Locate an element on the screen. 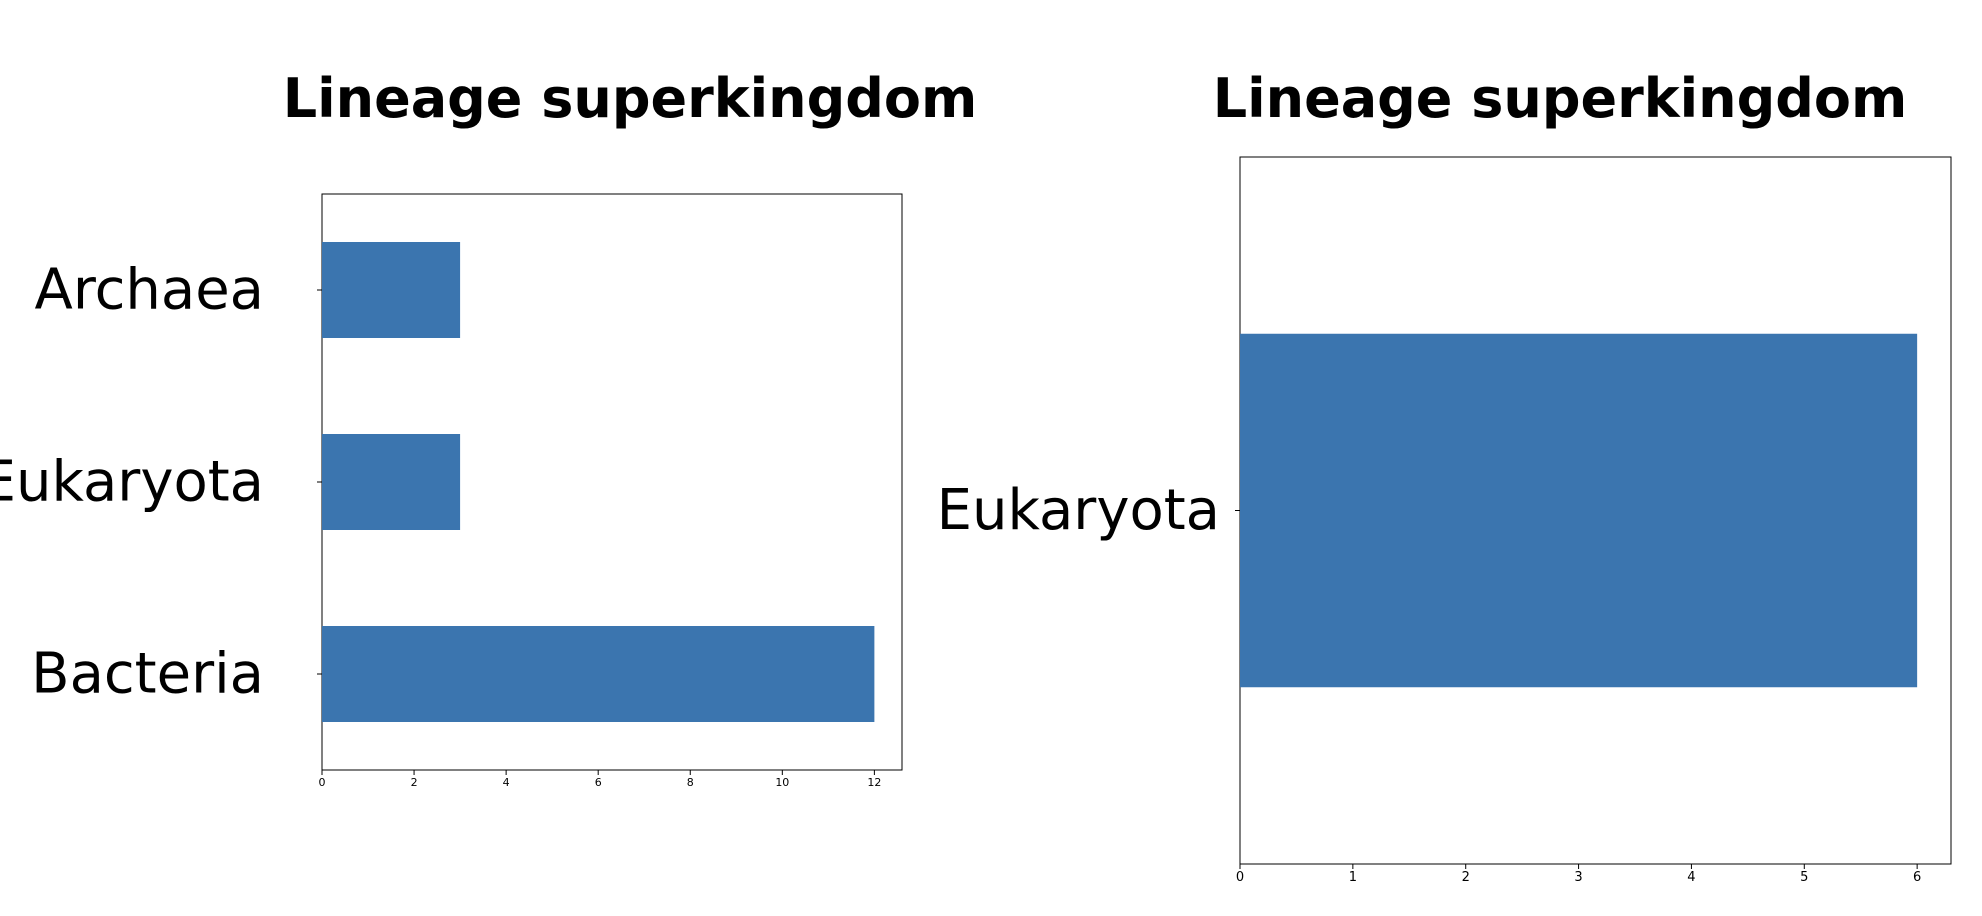 The width and height of the screenshot is (1982, 916). chart-title-left: Lineage superkingdom is located at coordinates (630, 98).